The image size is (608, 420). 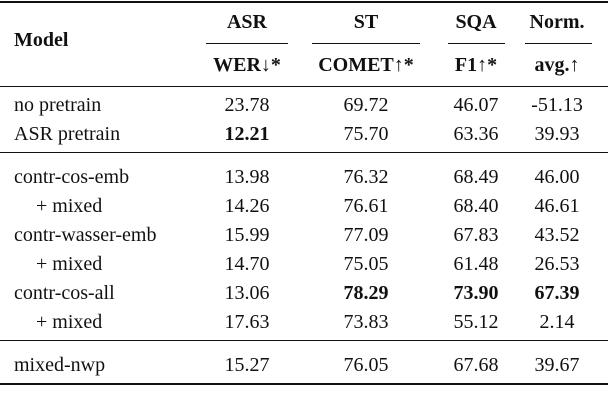 I want to click on cell-value: 13.98, so click(x=247, y=177).